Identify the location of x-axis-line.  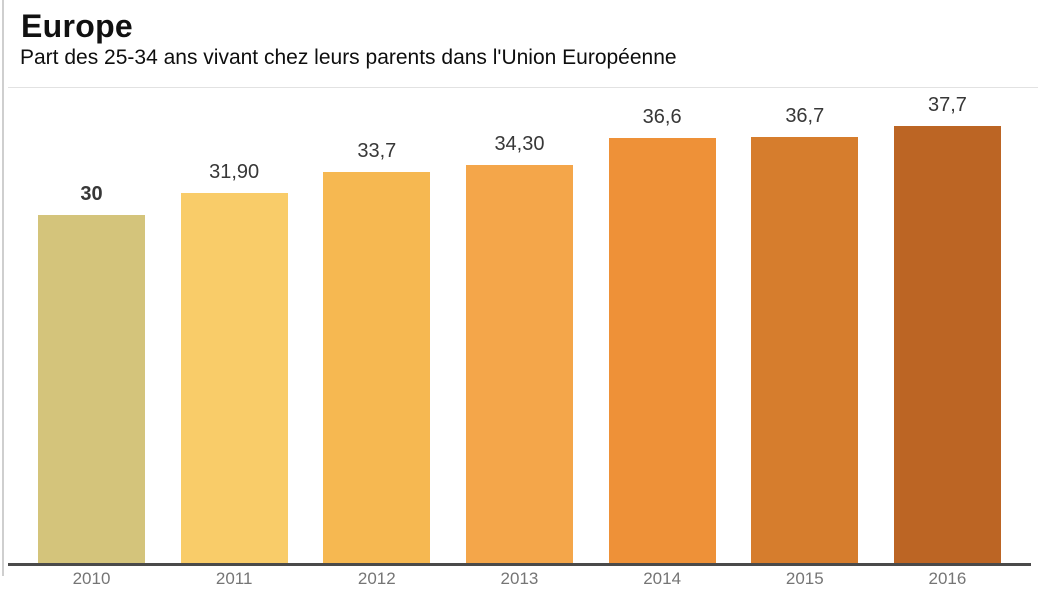
(519, 564).